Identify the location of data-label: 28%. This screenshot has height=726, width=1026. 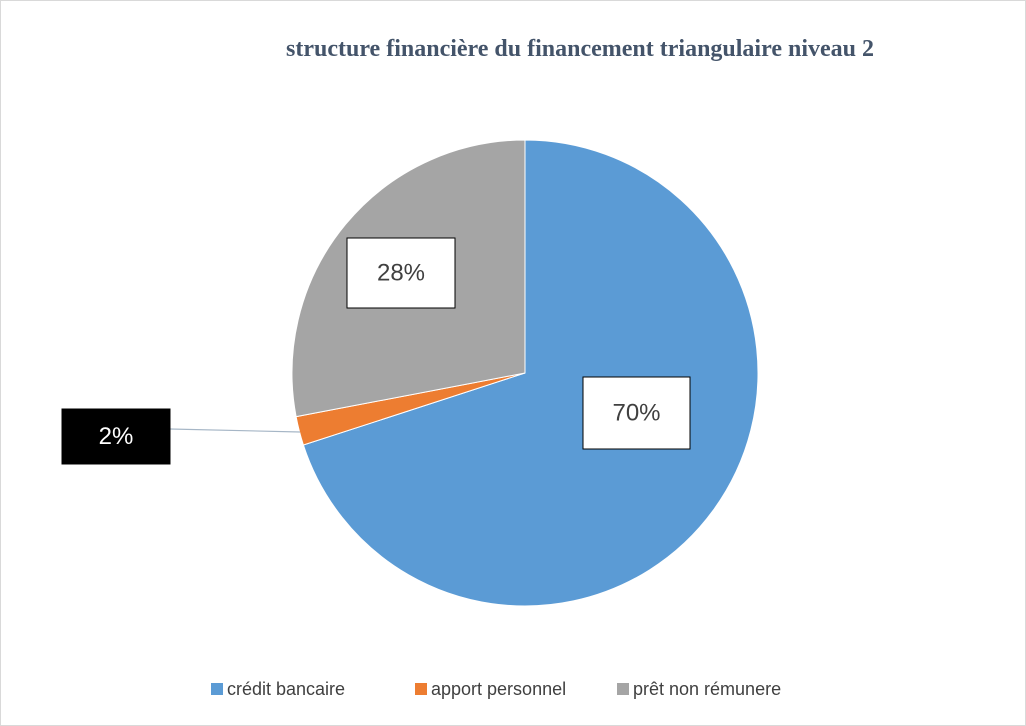
(401, 272).